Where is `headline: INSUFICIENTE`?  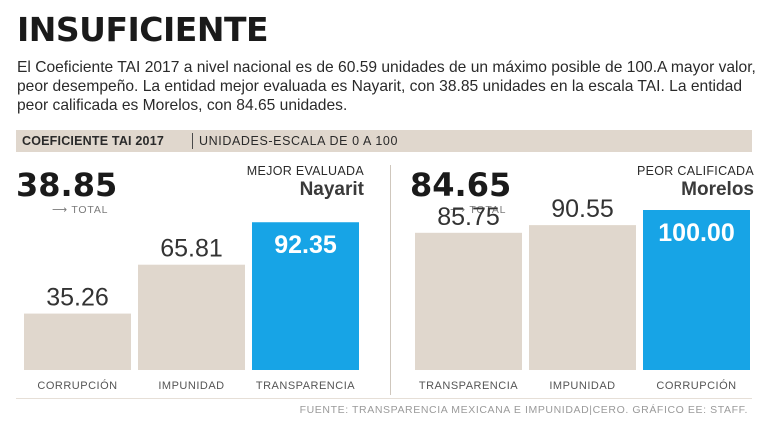 headline: INSUFICIENTE is located at coordinates (143, 29).